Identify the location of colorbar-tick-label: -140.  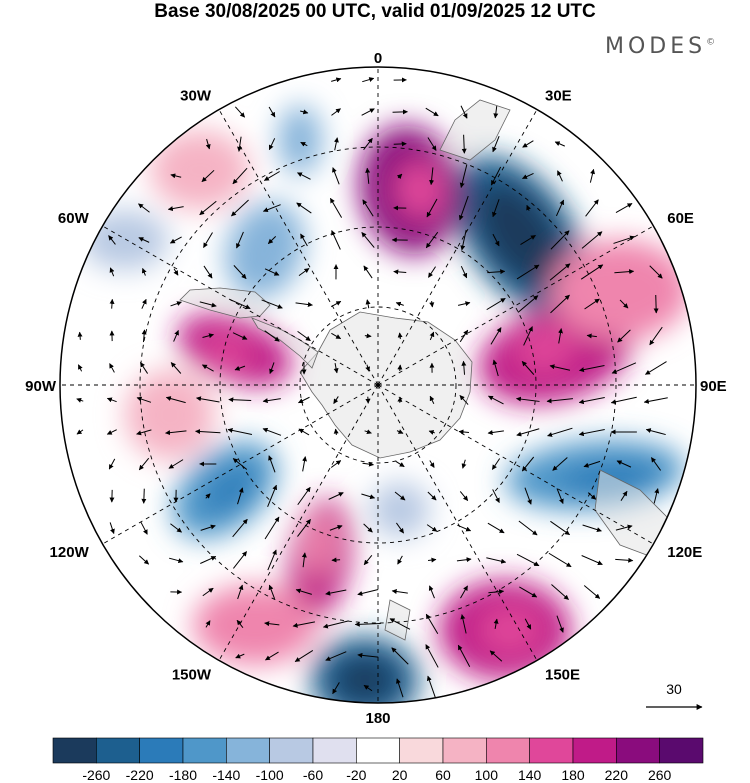
(226, 775).